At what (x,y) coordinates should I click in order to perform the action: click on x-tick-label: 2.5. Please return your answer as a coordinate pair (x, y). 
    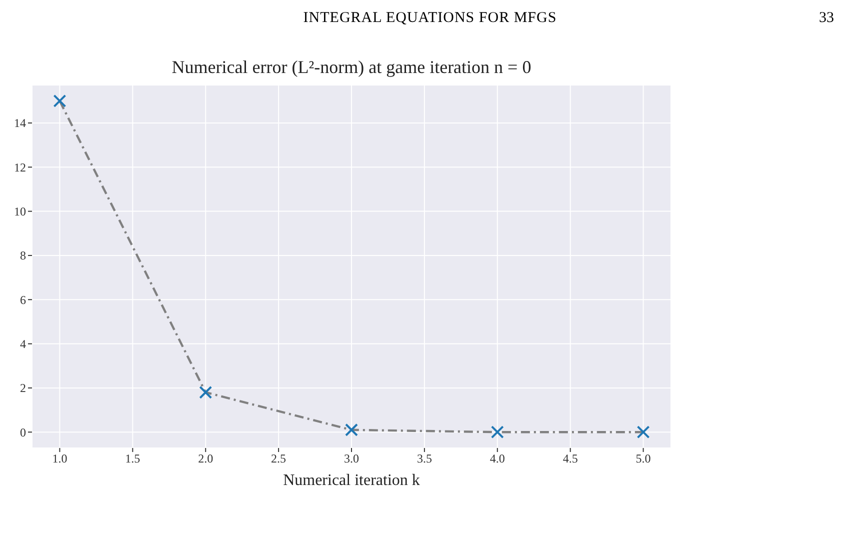
    Looking at the image, I should click on (278, 459).